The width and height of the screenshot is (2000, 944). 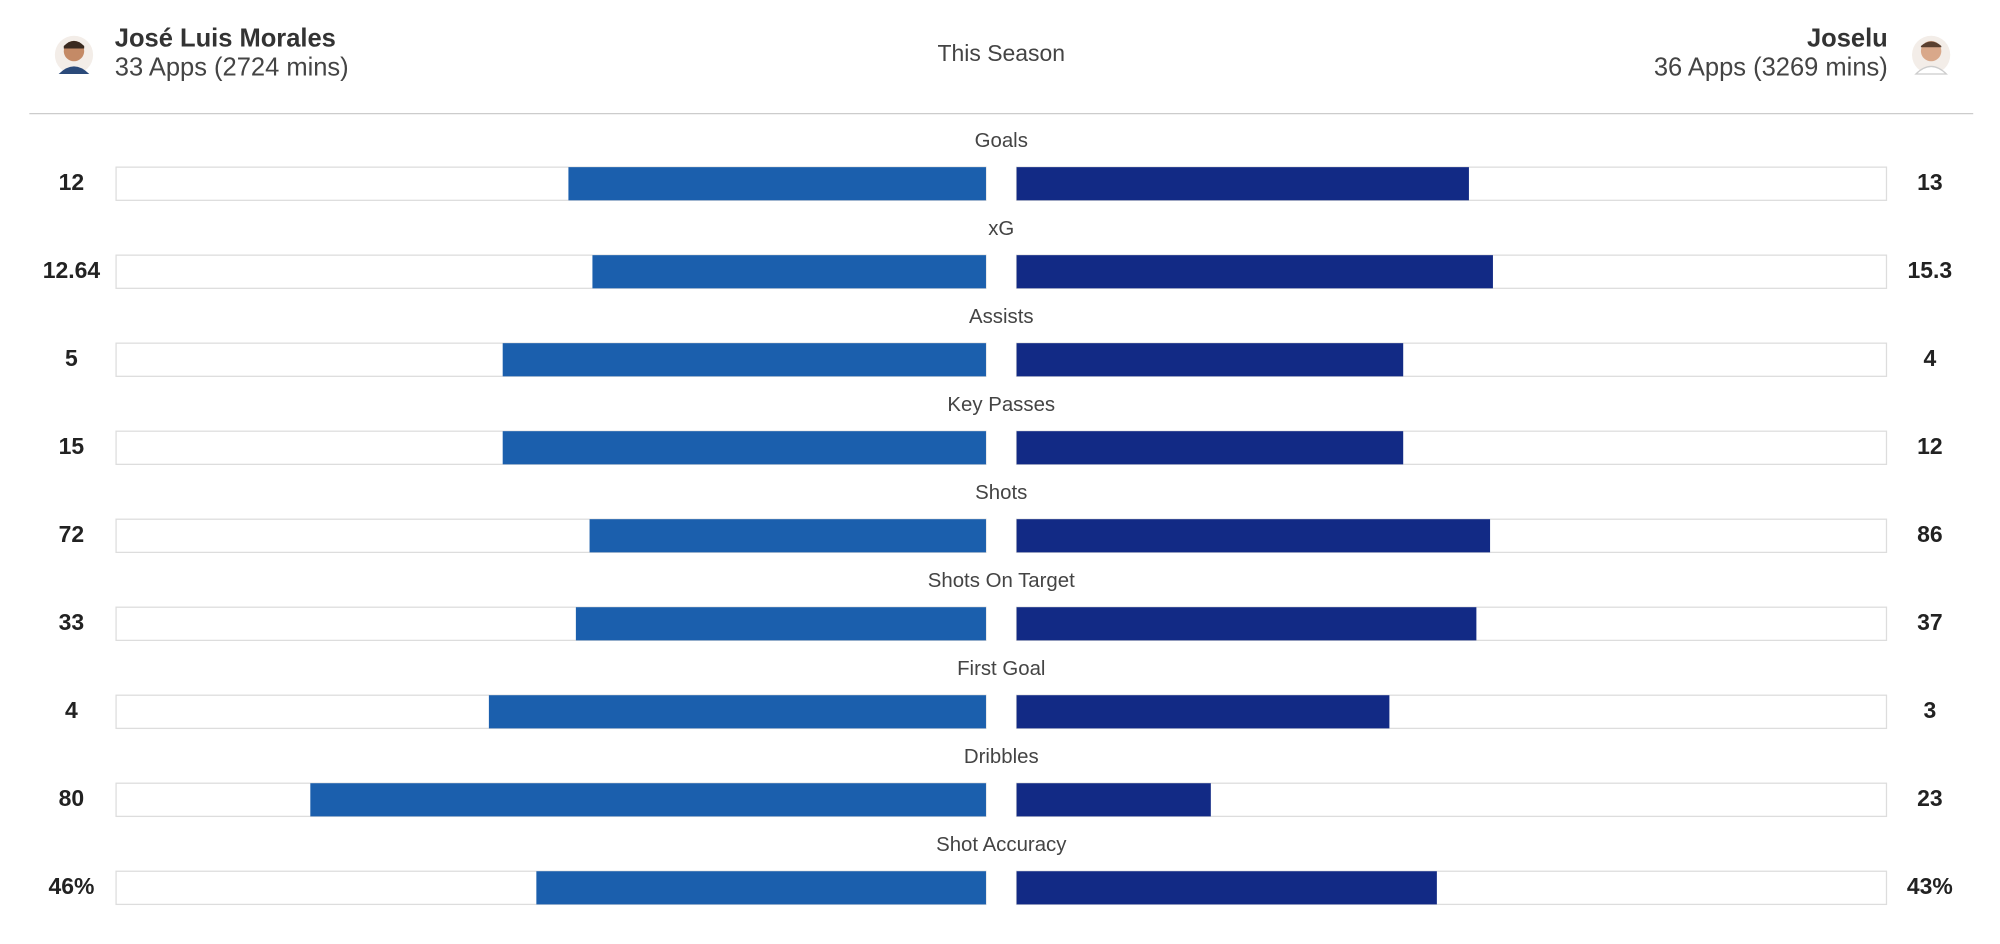 I want to click on value-label: 15, so click(x=72, y=446).